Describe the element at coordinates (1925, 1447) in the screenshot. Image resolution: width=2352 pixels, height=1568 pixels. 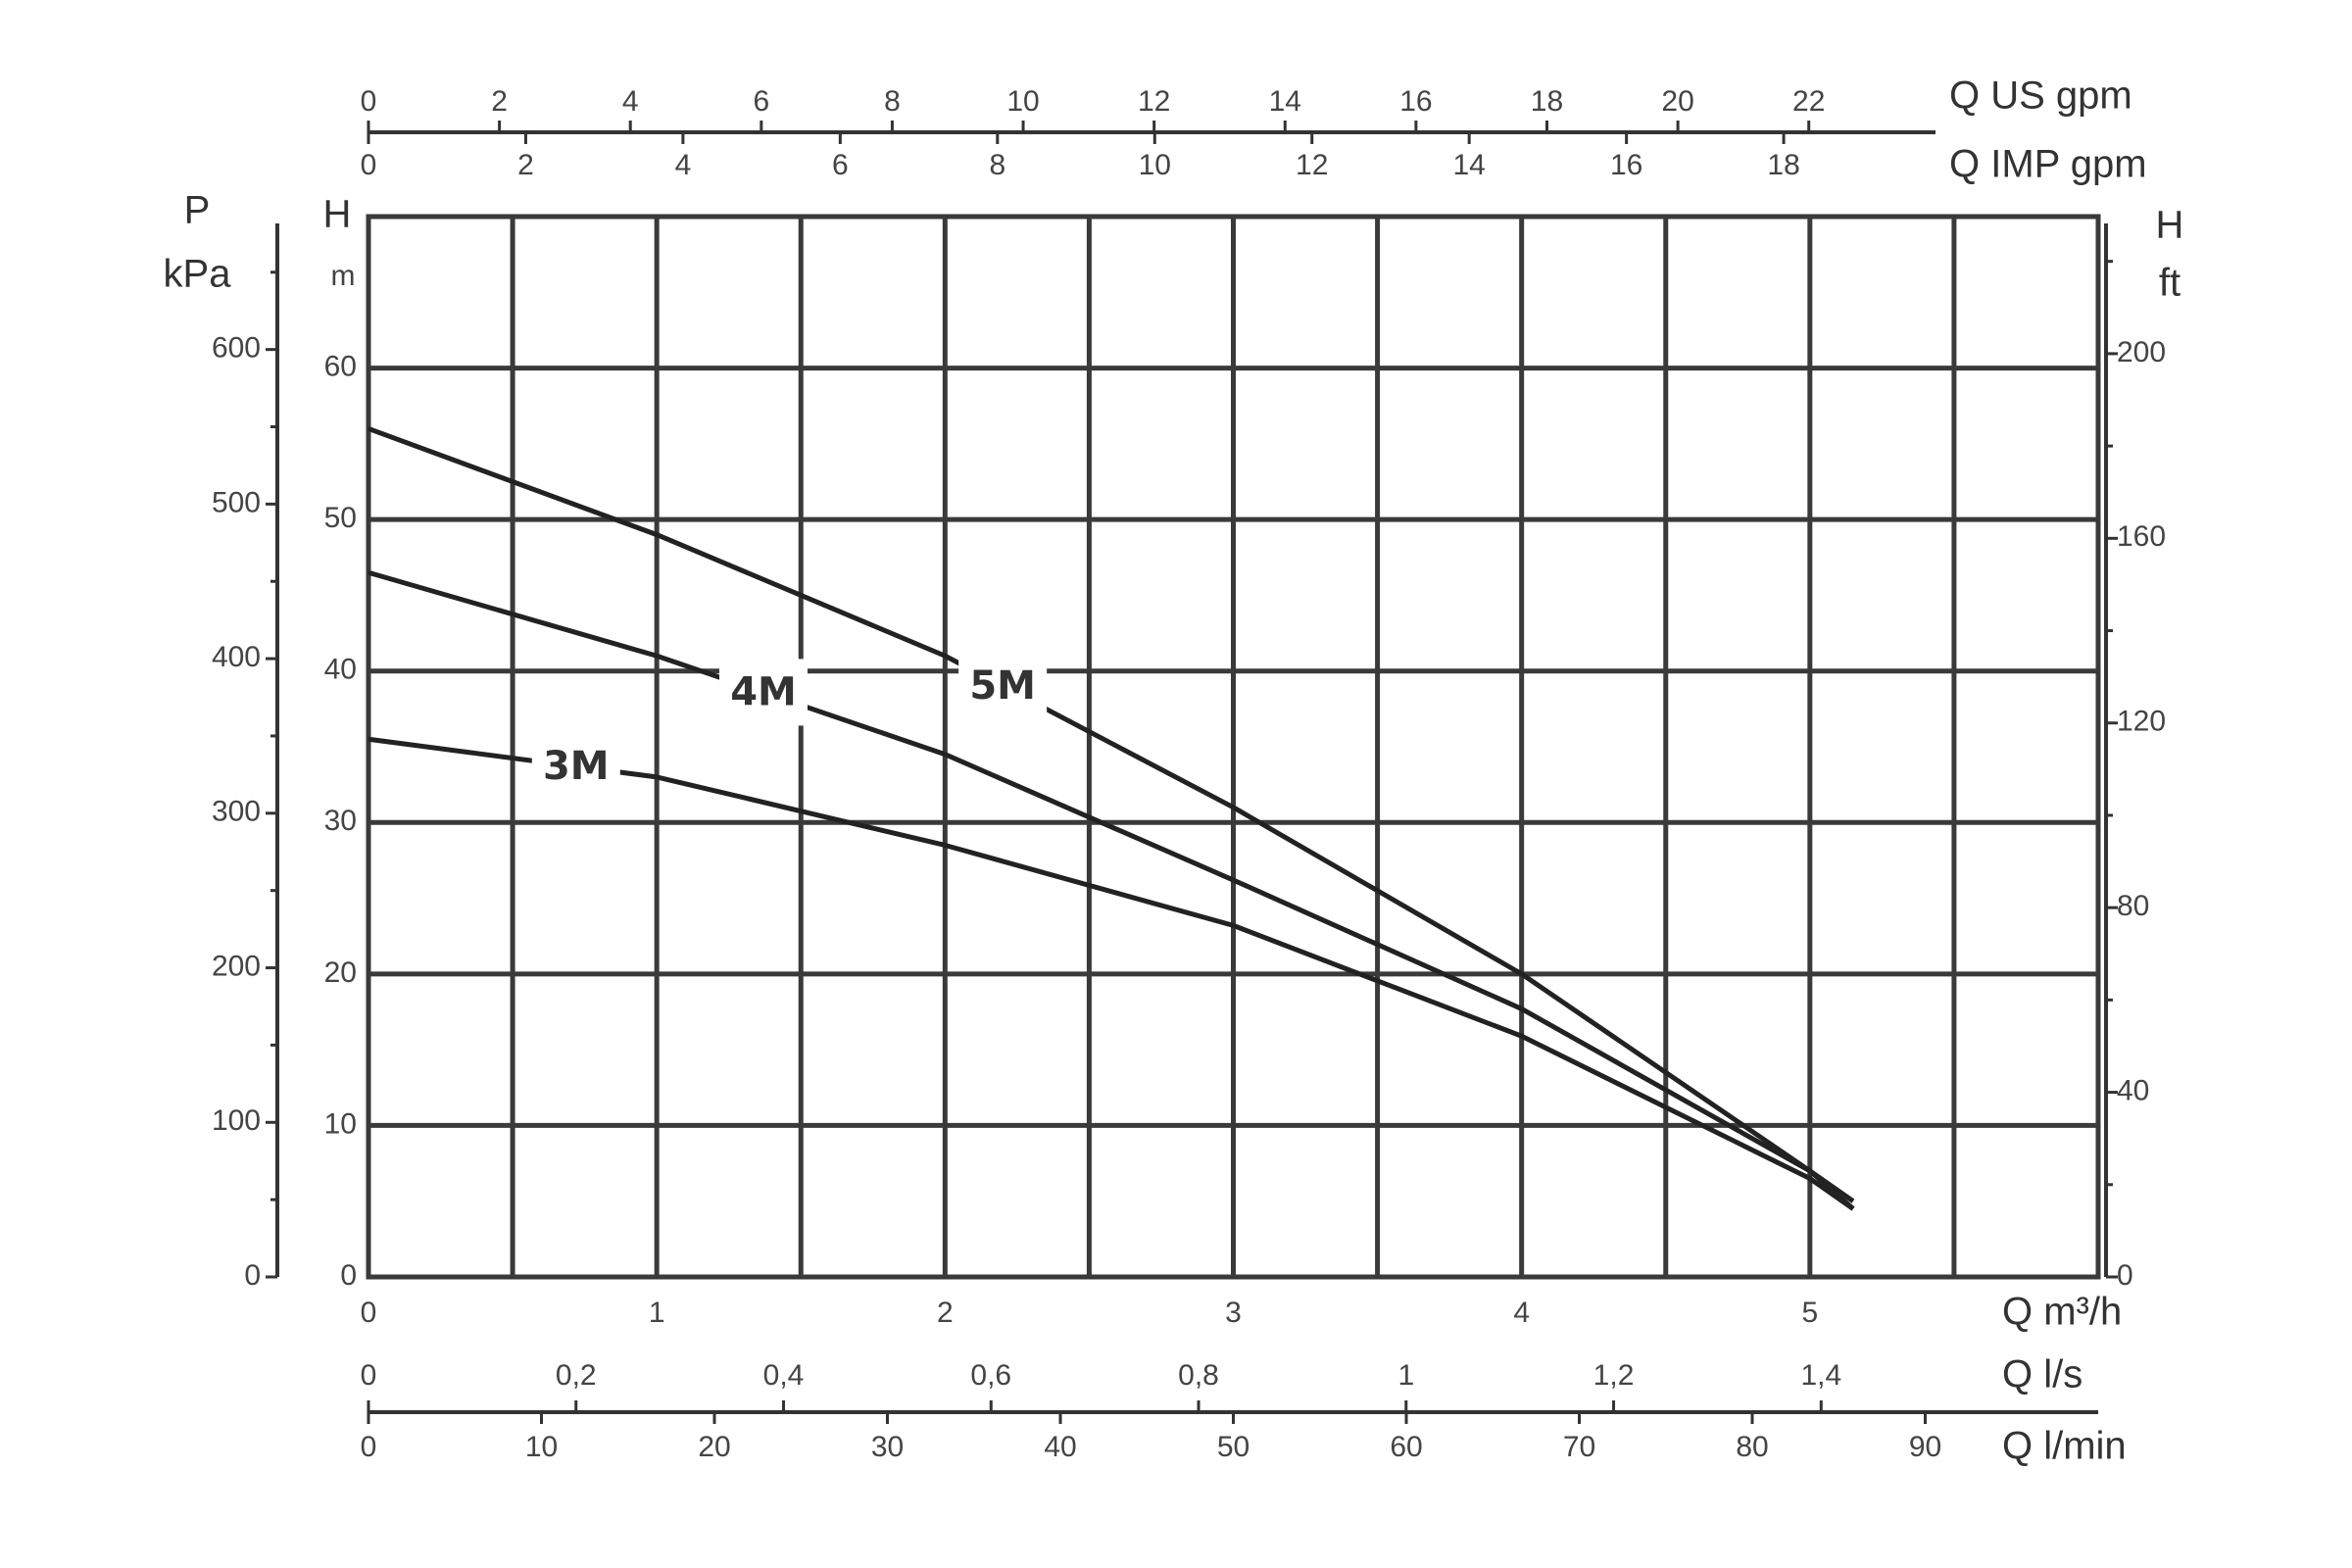
I see `tick-label: 90` at that location.